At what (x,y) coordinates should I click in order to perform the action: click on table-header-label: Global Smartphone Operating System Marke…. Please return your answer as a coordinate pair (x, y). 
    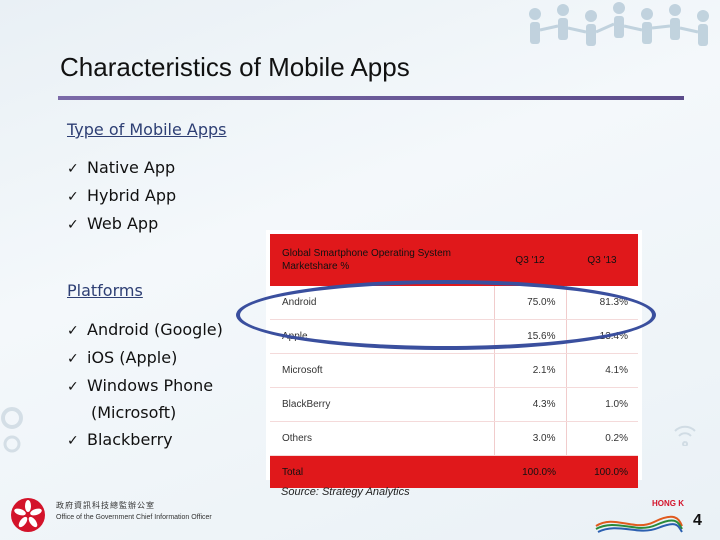
    Looking at the image, I should click on (382, 260).